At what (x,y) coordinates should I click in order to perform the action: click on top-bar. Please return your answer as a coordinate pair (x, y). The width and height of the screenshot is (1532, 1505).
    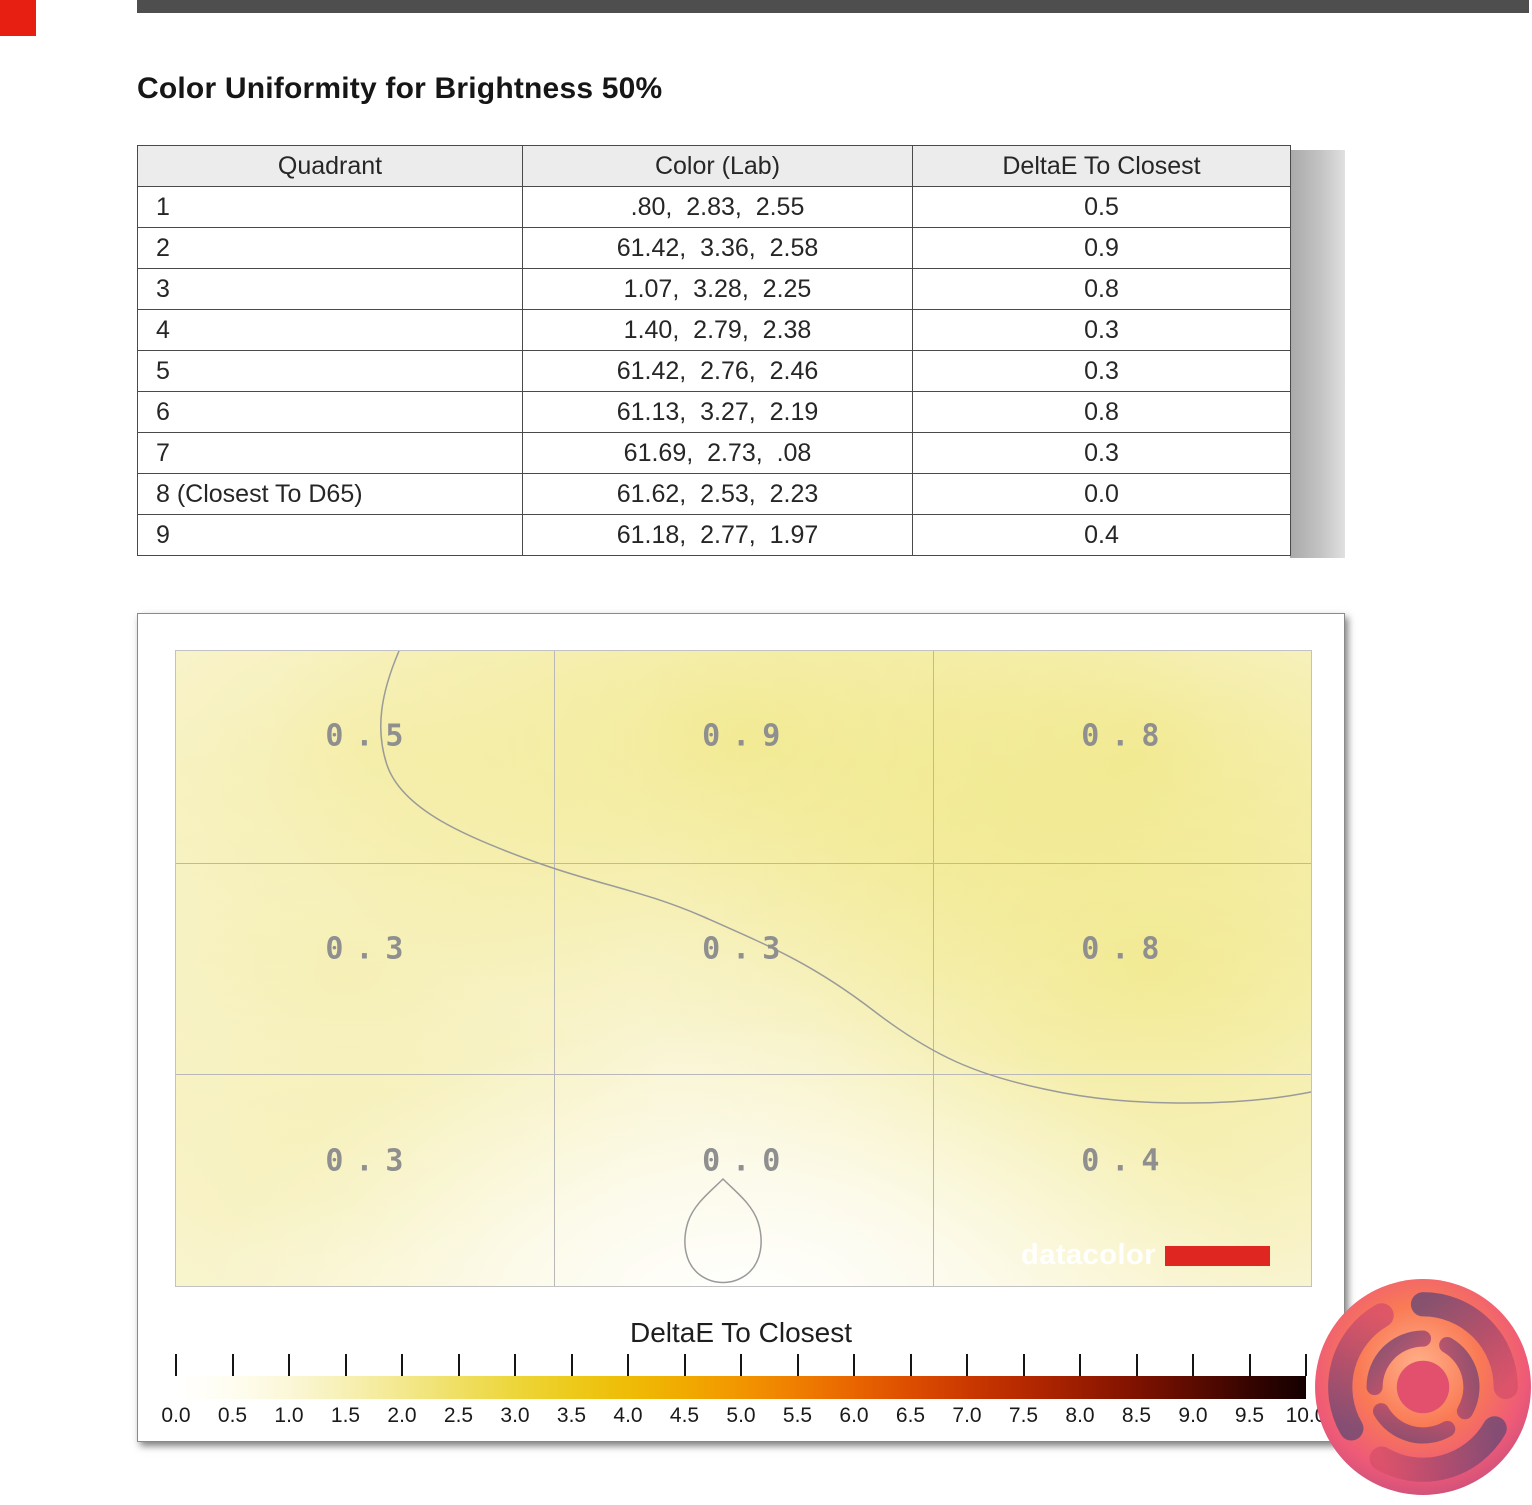
    Looking at the image, I should click on (833, 6).